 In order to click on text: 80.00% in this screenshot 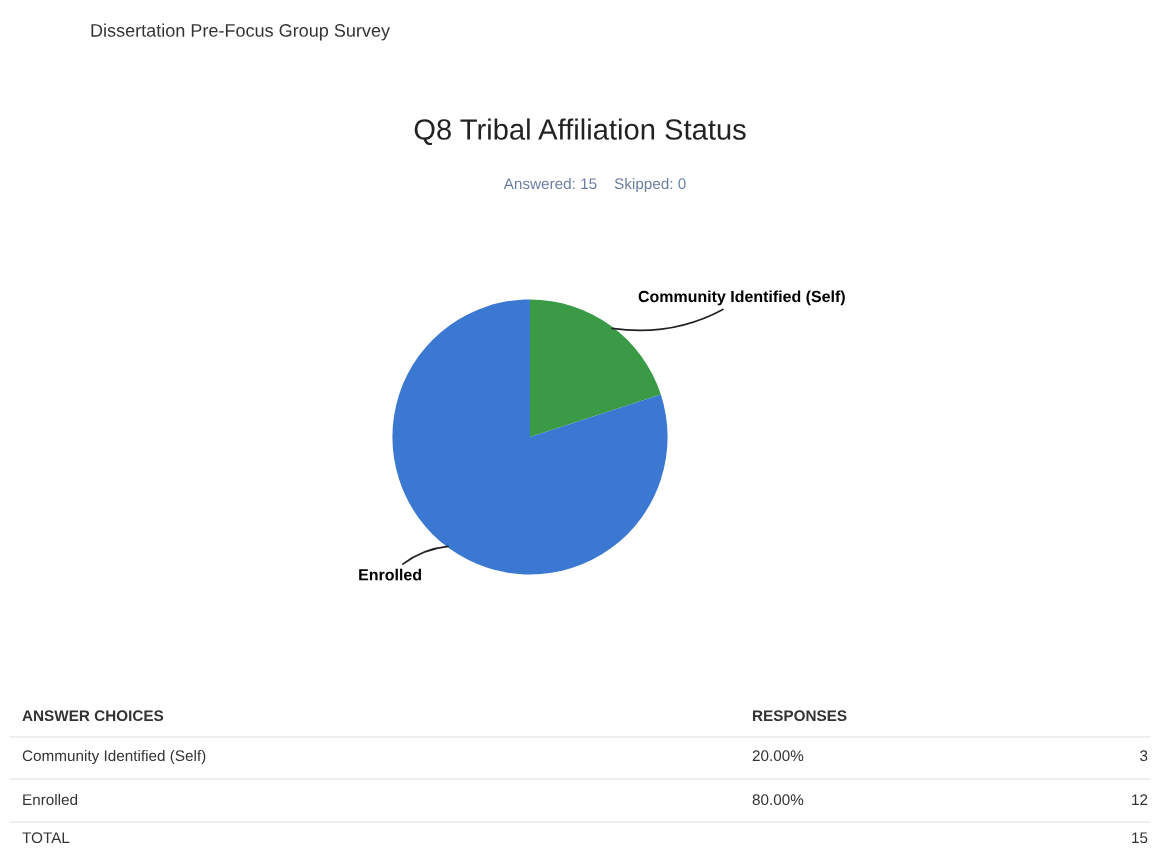, I will do `click(778, 800)`.